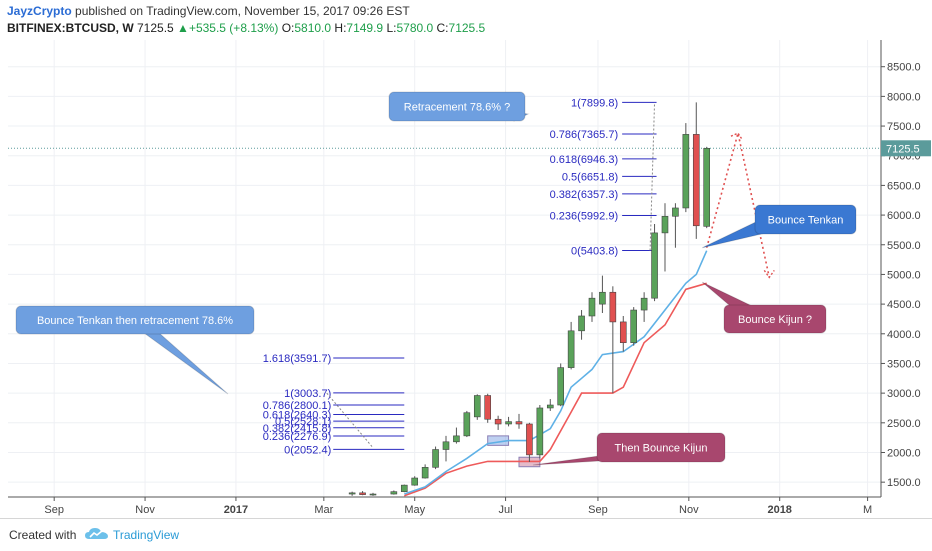  I want to click on fib-level-label: 0.382(2415.8), so click(297, 429).